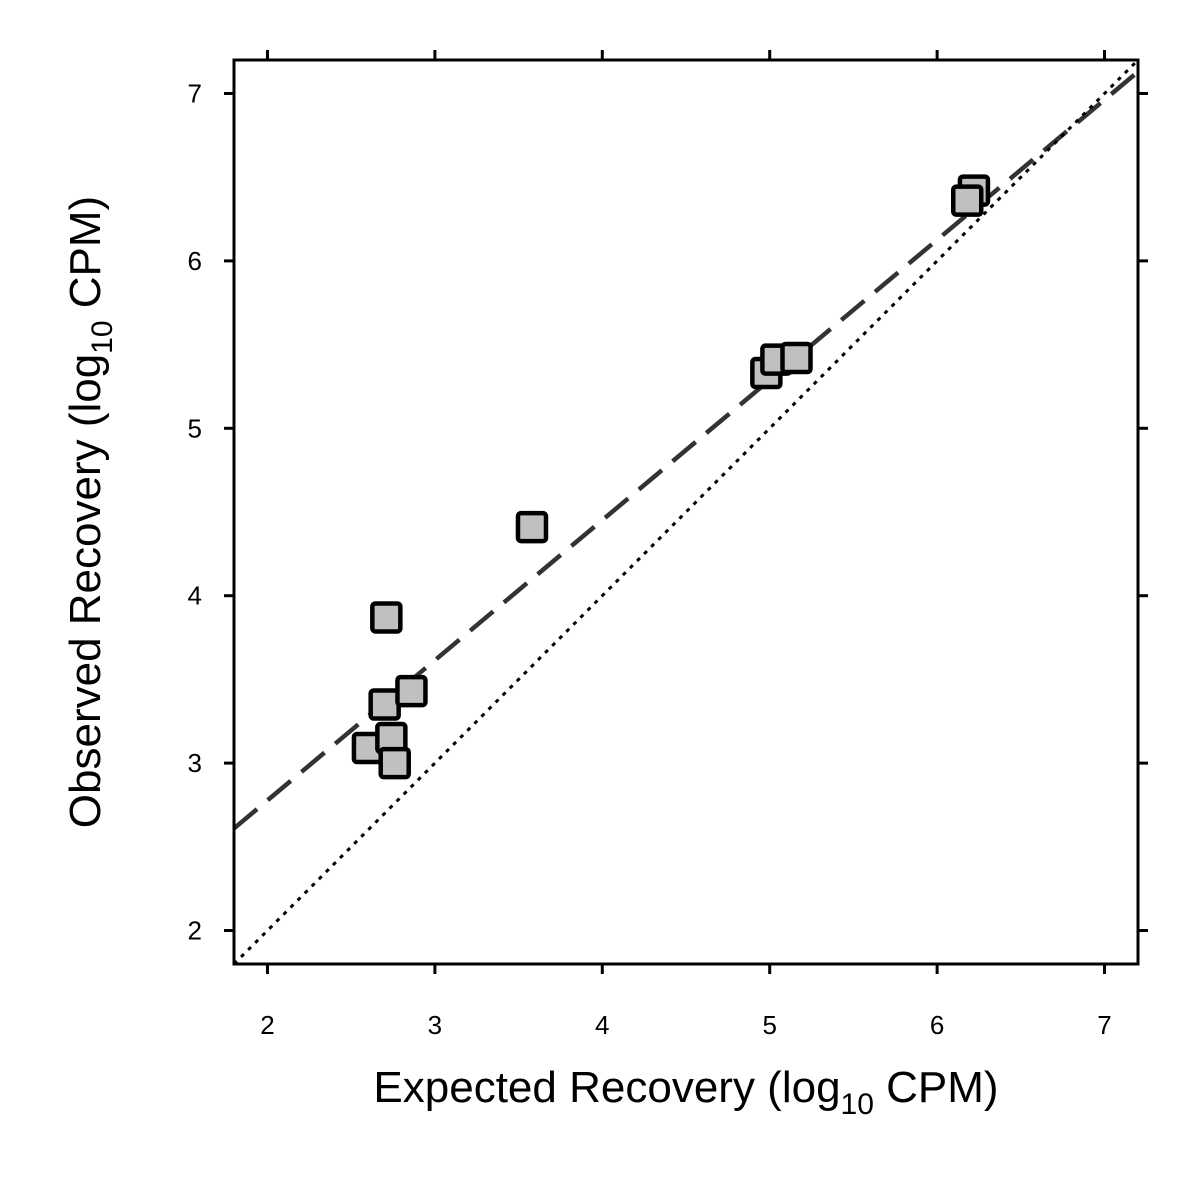 This screenshot has height=1200, width=1200. I want to click on y-tick-label: 7, so click(195, 93).